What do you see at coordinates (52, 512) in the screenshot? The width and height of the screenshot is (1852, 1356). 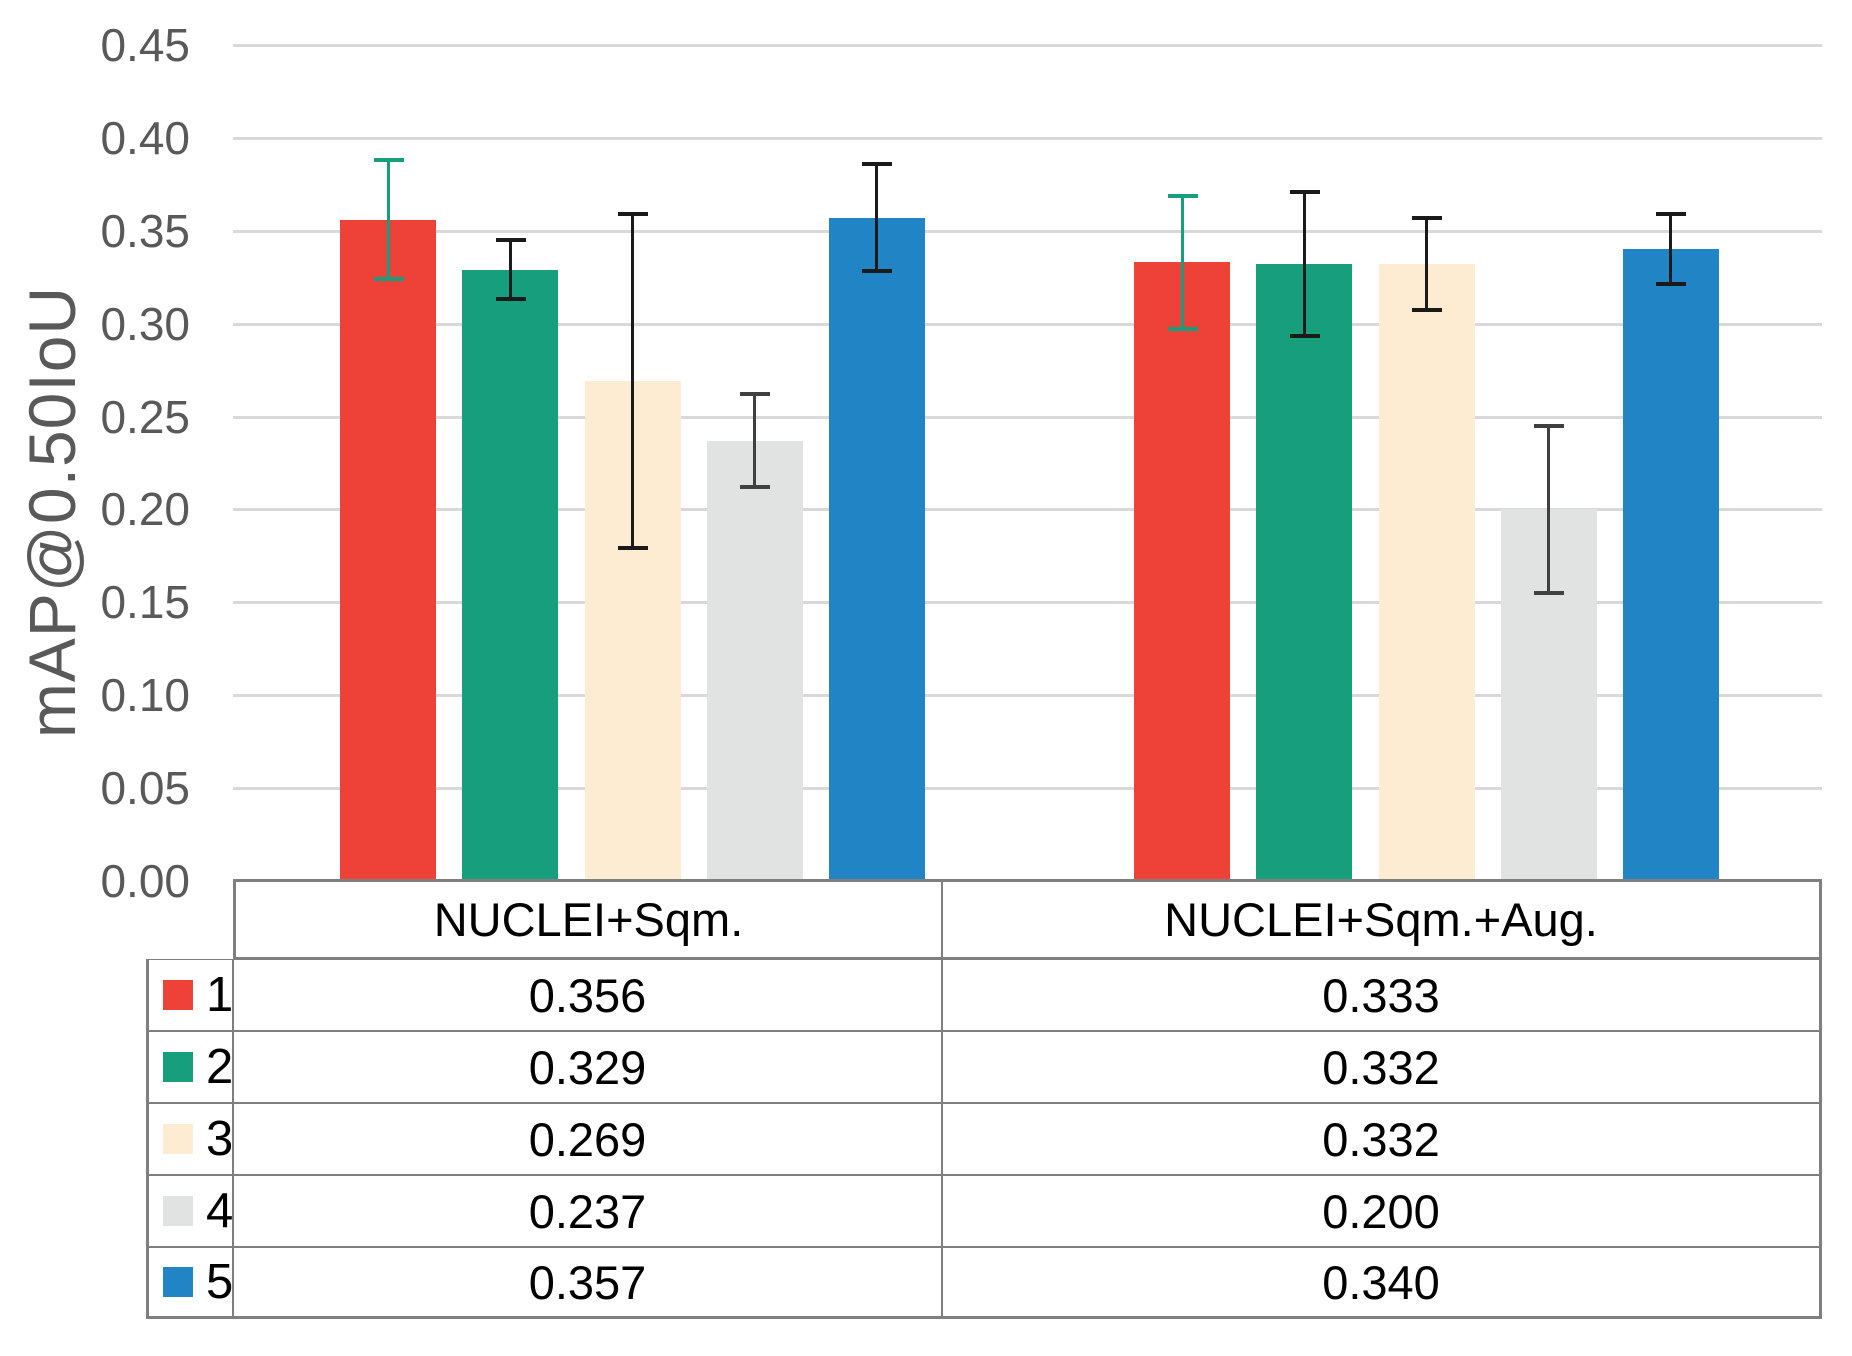 I see `y-axis-title: mAP@0.50IoU` at bounding box center [52, 512].